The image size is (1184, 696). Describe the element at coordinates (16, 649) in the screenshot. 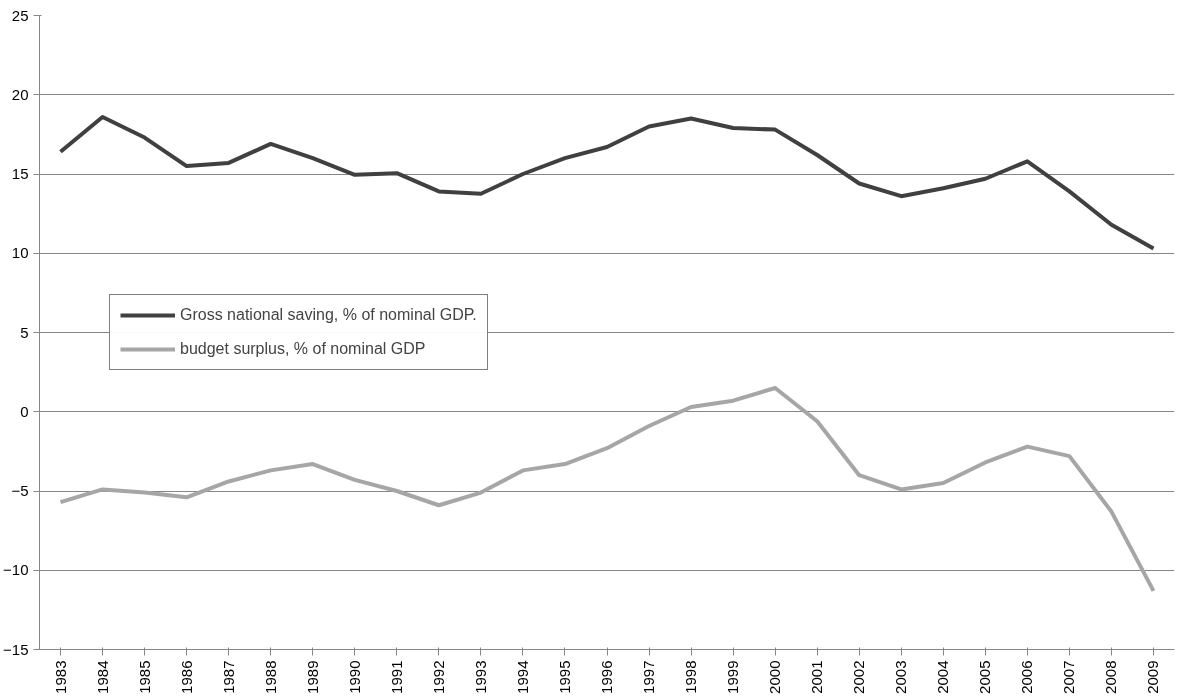

I see `y-tick-label: −15` at that location.